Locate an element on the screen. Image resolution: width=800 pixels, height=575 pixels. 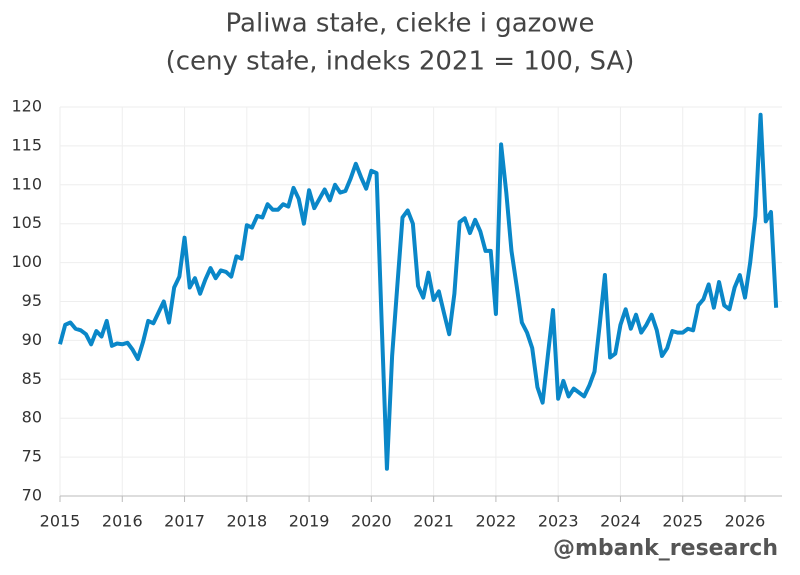
y-tick-label: 110 is located at coordinates (26, 183).